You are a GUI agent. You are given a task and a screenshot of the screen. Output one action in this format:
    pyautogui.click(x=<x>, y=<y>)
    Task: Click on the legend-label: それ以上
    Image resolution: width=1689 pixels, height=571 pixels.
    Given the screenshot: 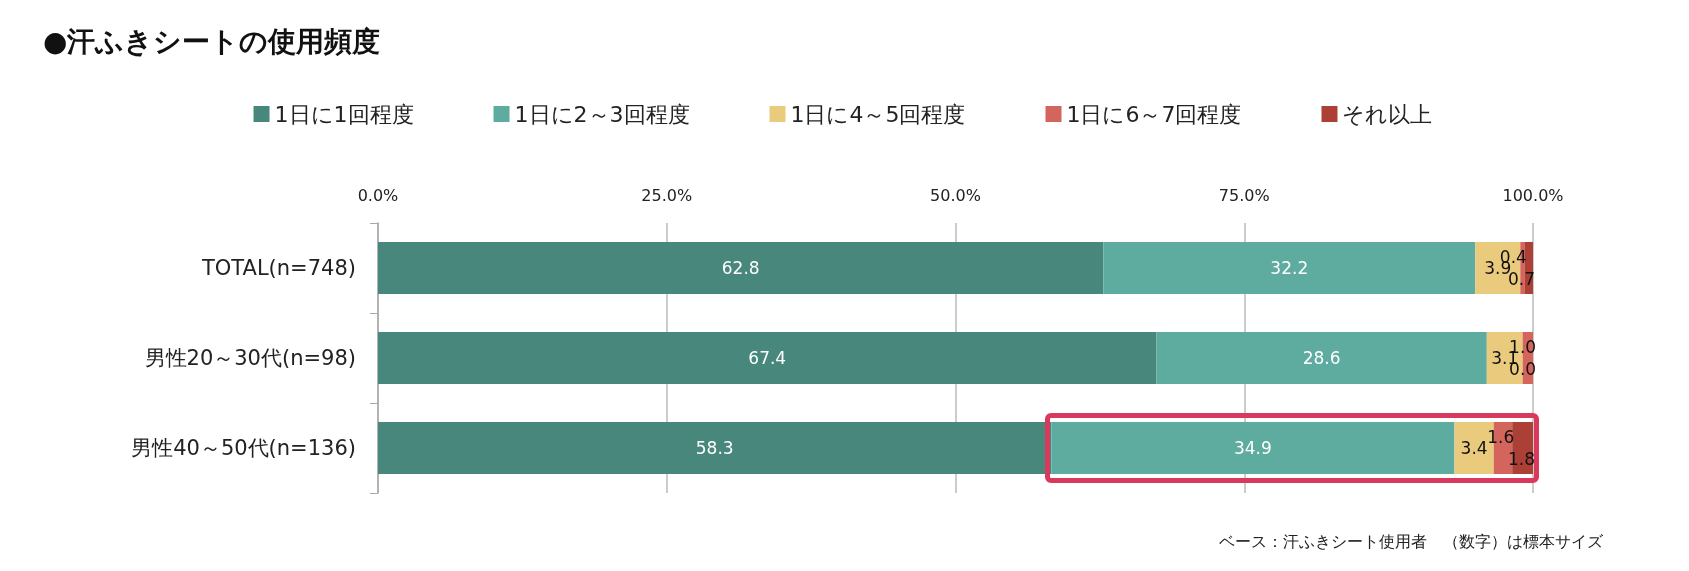 What is the action you would take?
    pyautogui.click(x=1387, y=114)
    